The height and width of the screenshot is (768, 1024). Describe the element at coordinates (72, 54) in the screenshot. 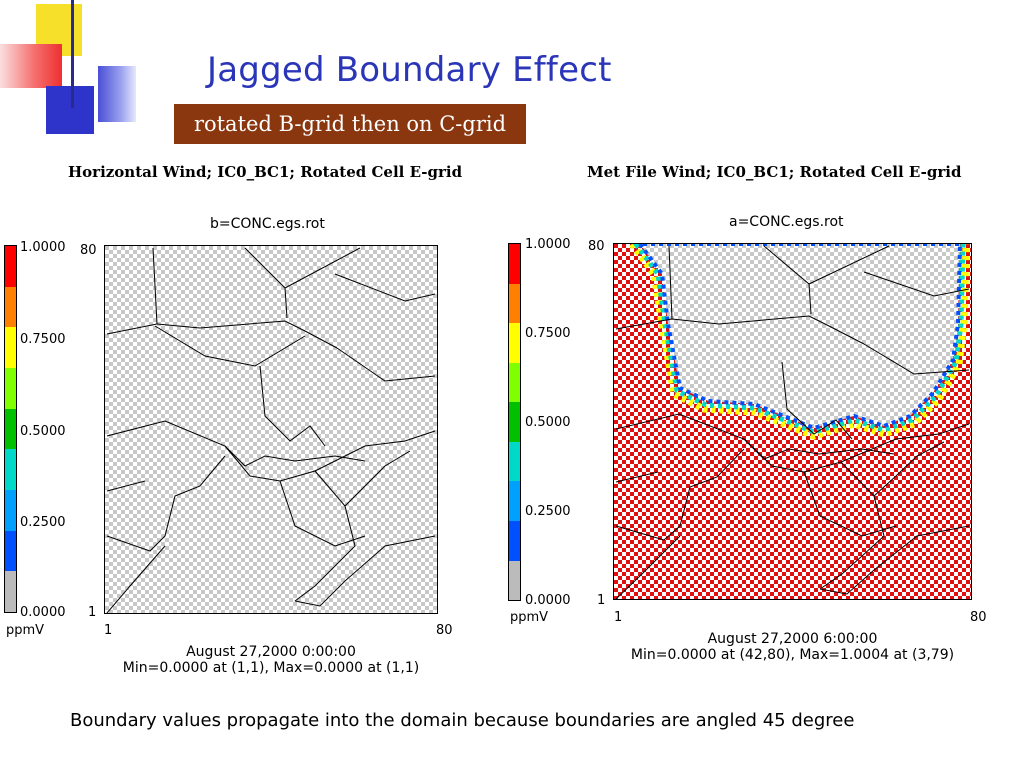

I see `decor-vertical-line` at that location.